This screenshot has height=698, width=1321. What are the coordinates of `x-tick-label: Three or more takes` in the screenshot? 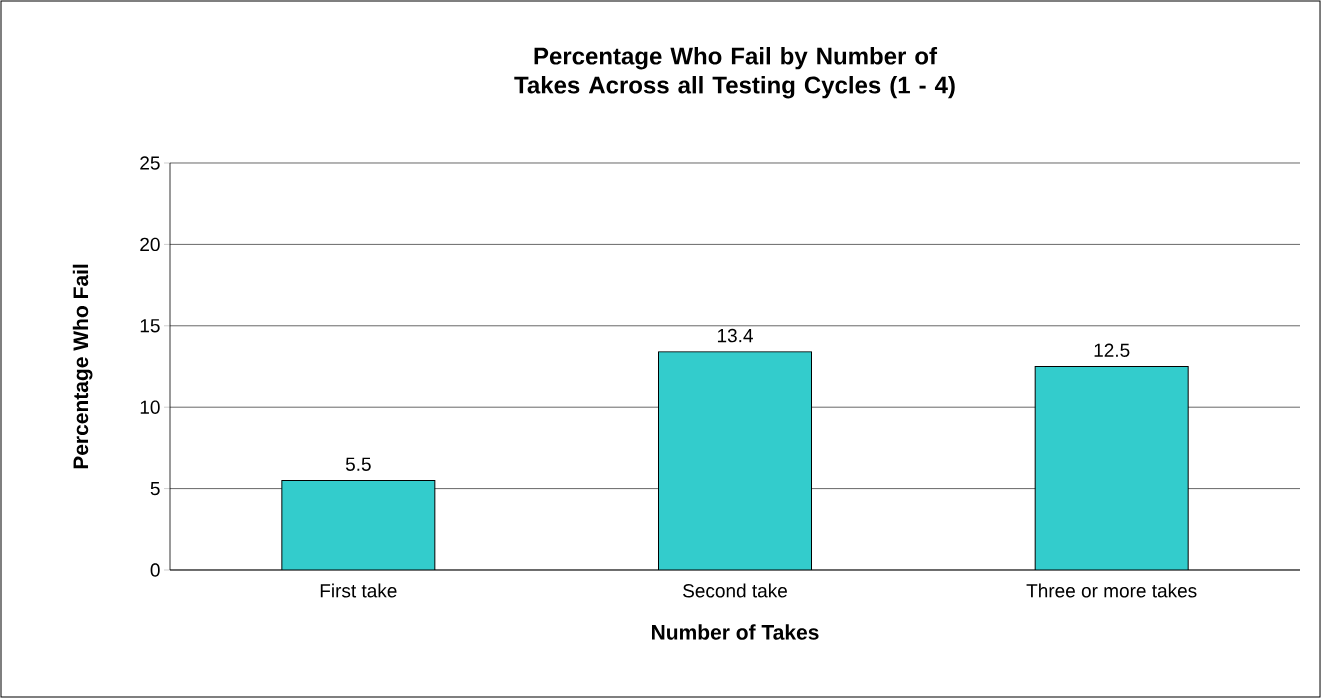 It's located at (1111, 590).